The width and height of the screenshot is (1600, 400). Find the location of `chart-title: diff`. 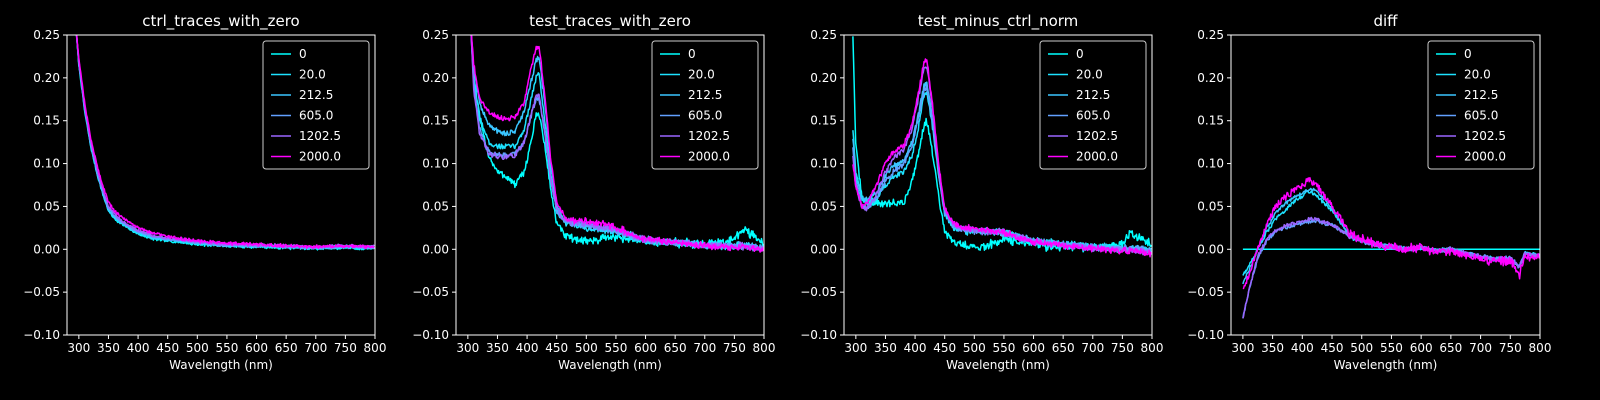

chart-title: diff is located at coordinates (1385, 21).